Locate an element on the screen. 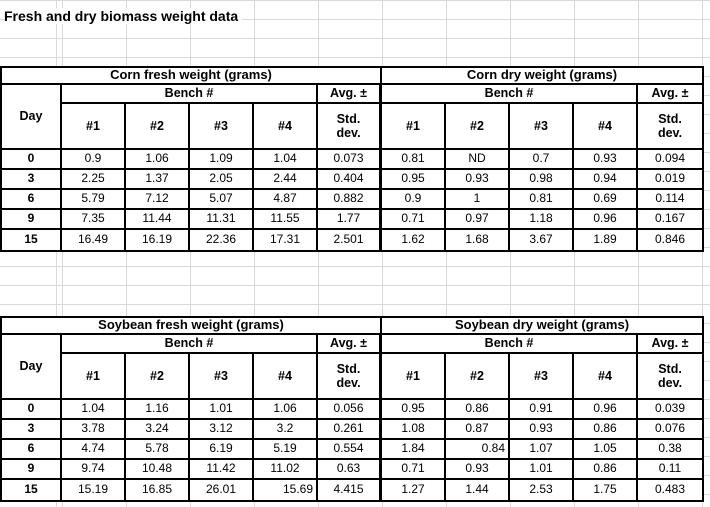  value-cell: 0.87 is located at coordinates (478, 430).